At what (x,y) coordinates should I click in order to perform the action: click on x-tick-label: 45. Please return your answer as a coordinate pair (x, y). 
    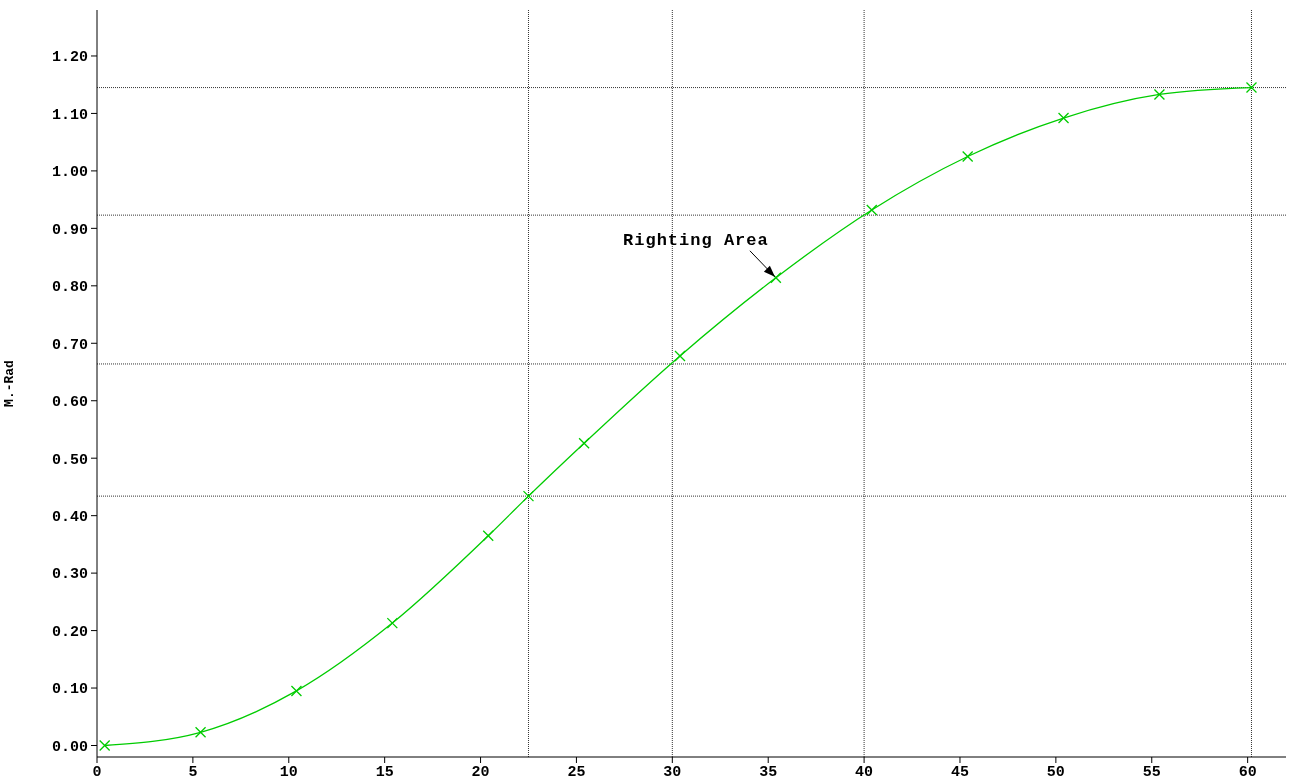
    Looking at the image, I should click on (959, 772).